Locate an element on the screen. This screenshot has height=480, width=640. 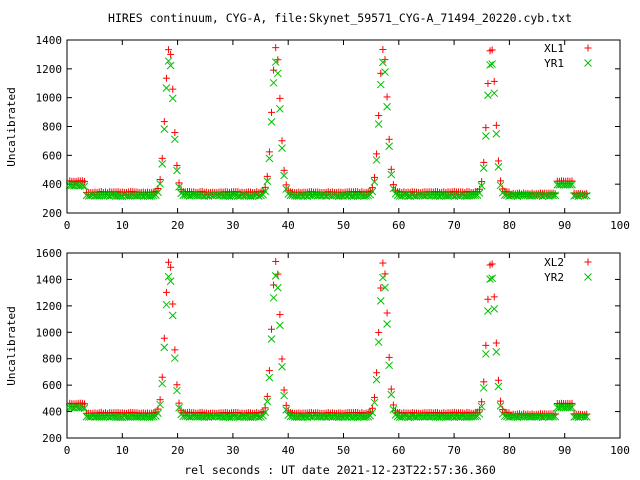
top-xtick-label: 80 is located at coordinates (509, 225).